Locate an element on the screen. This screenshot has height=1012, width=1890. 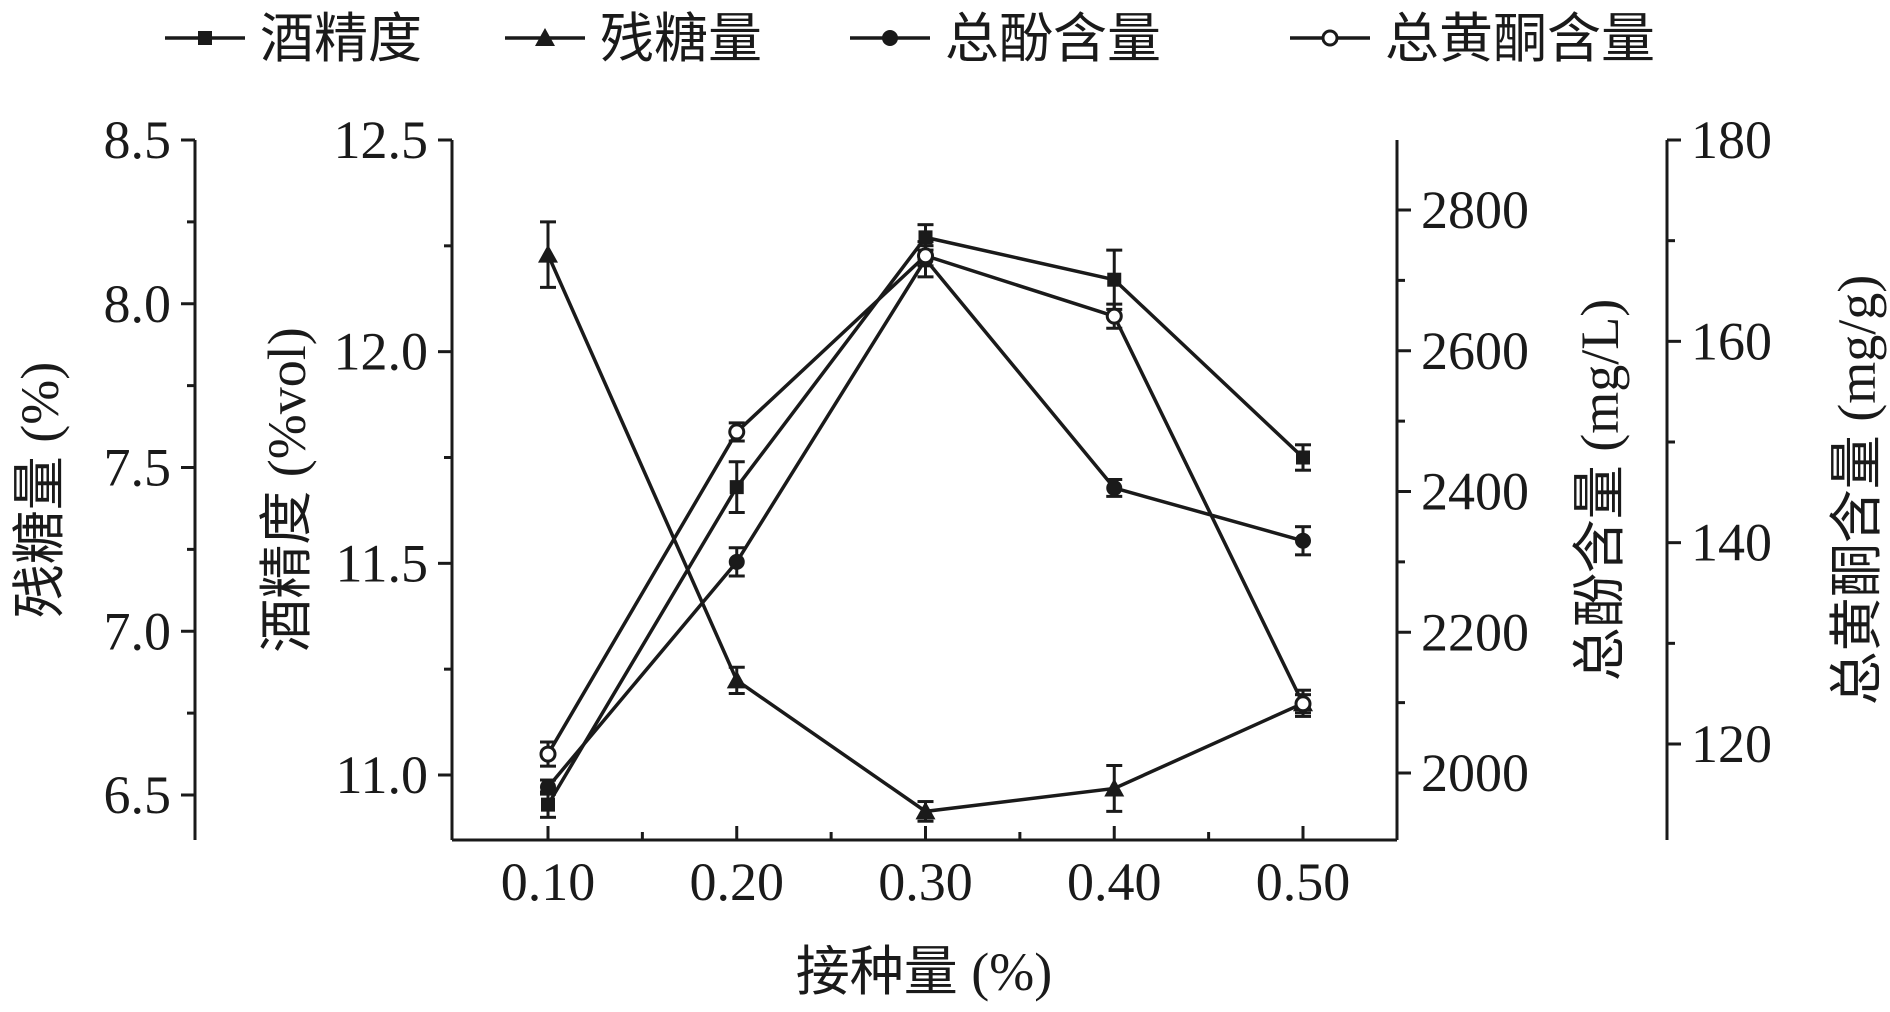
legend-label: 总黄酮含量 is located at coordinates (1520, 39).